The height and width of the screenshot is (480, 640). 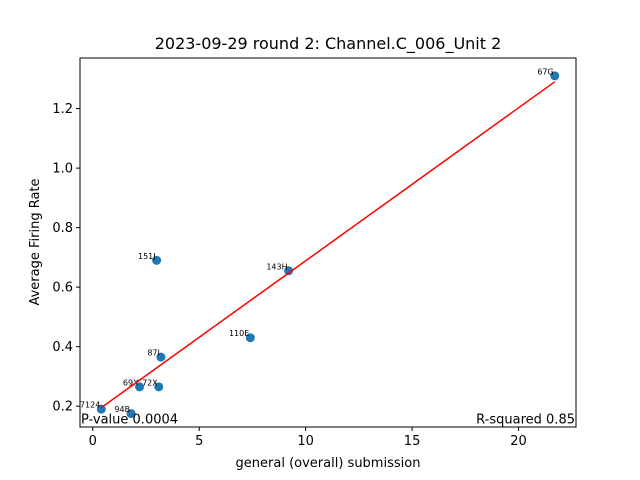 What do you see at coordinates (239, 333) in the screenshot?
I see `point-label-3: 110E` at bounding box center [239, 333].